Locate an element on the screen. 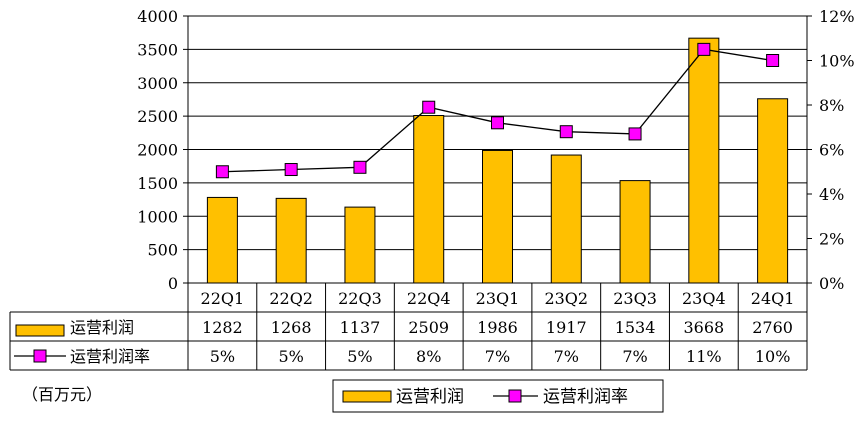 Image resolution: width=868 pixels, height=425 pixels. margin-point-22q3 is located at coordinates (360, 167).